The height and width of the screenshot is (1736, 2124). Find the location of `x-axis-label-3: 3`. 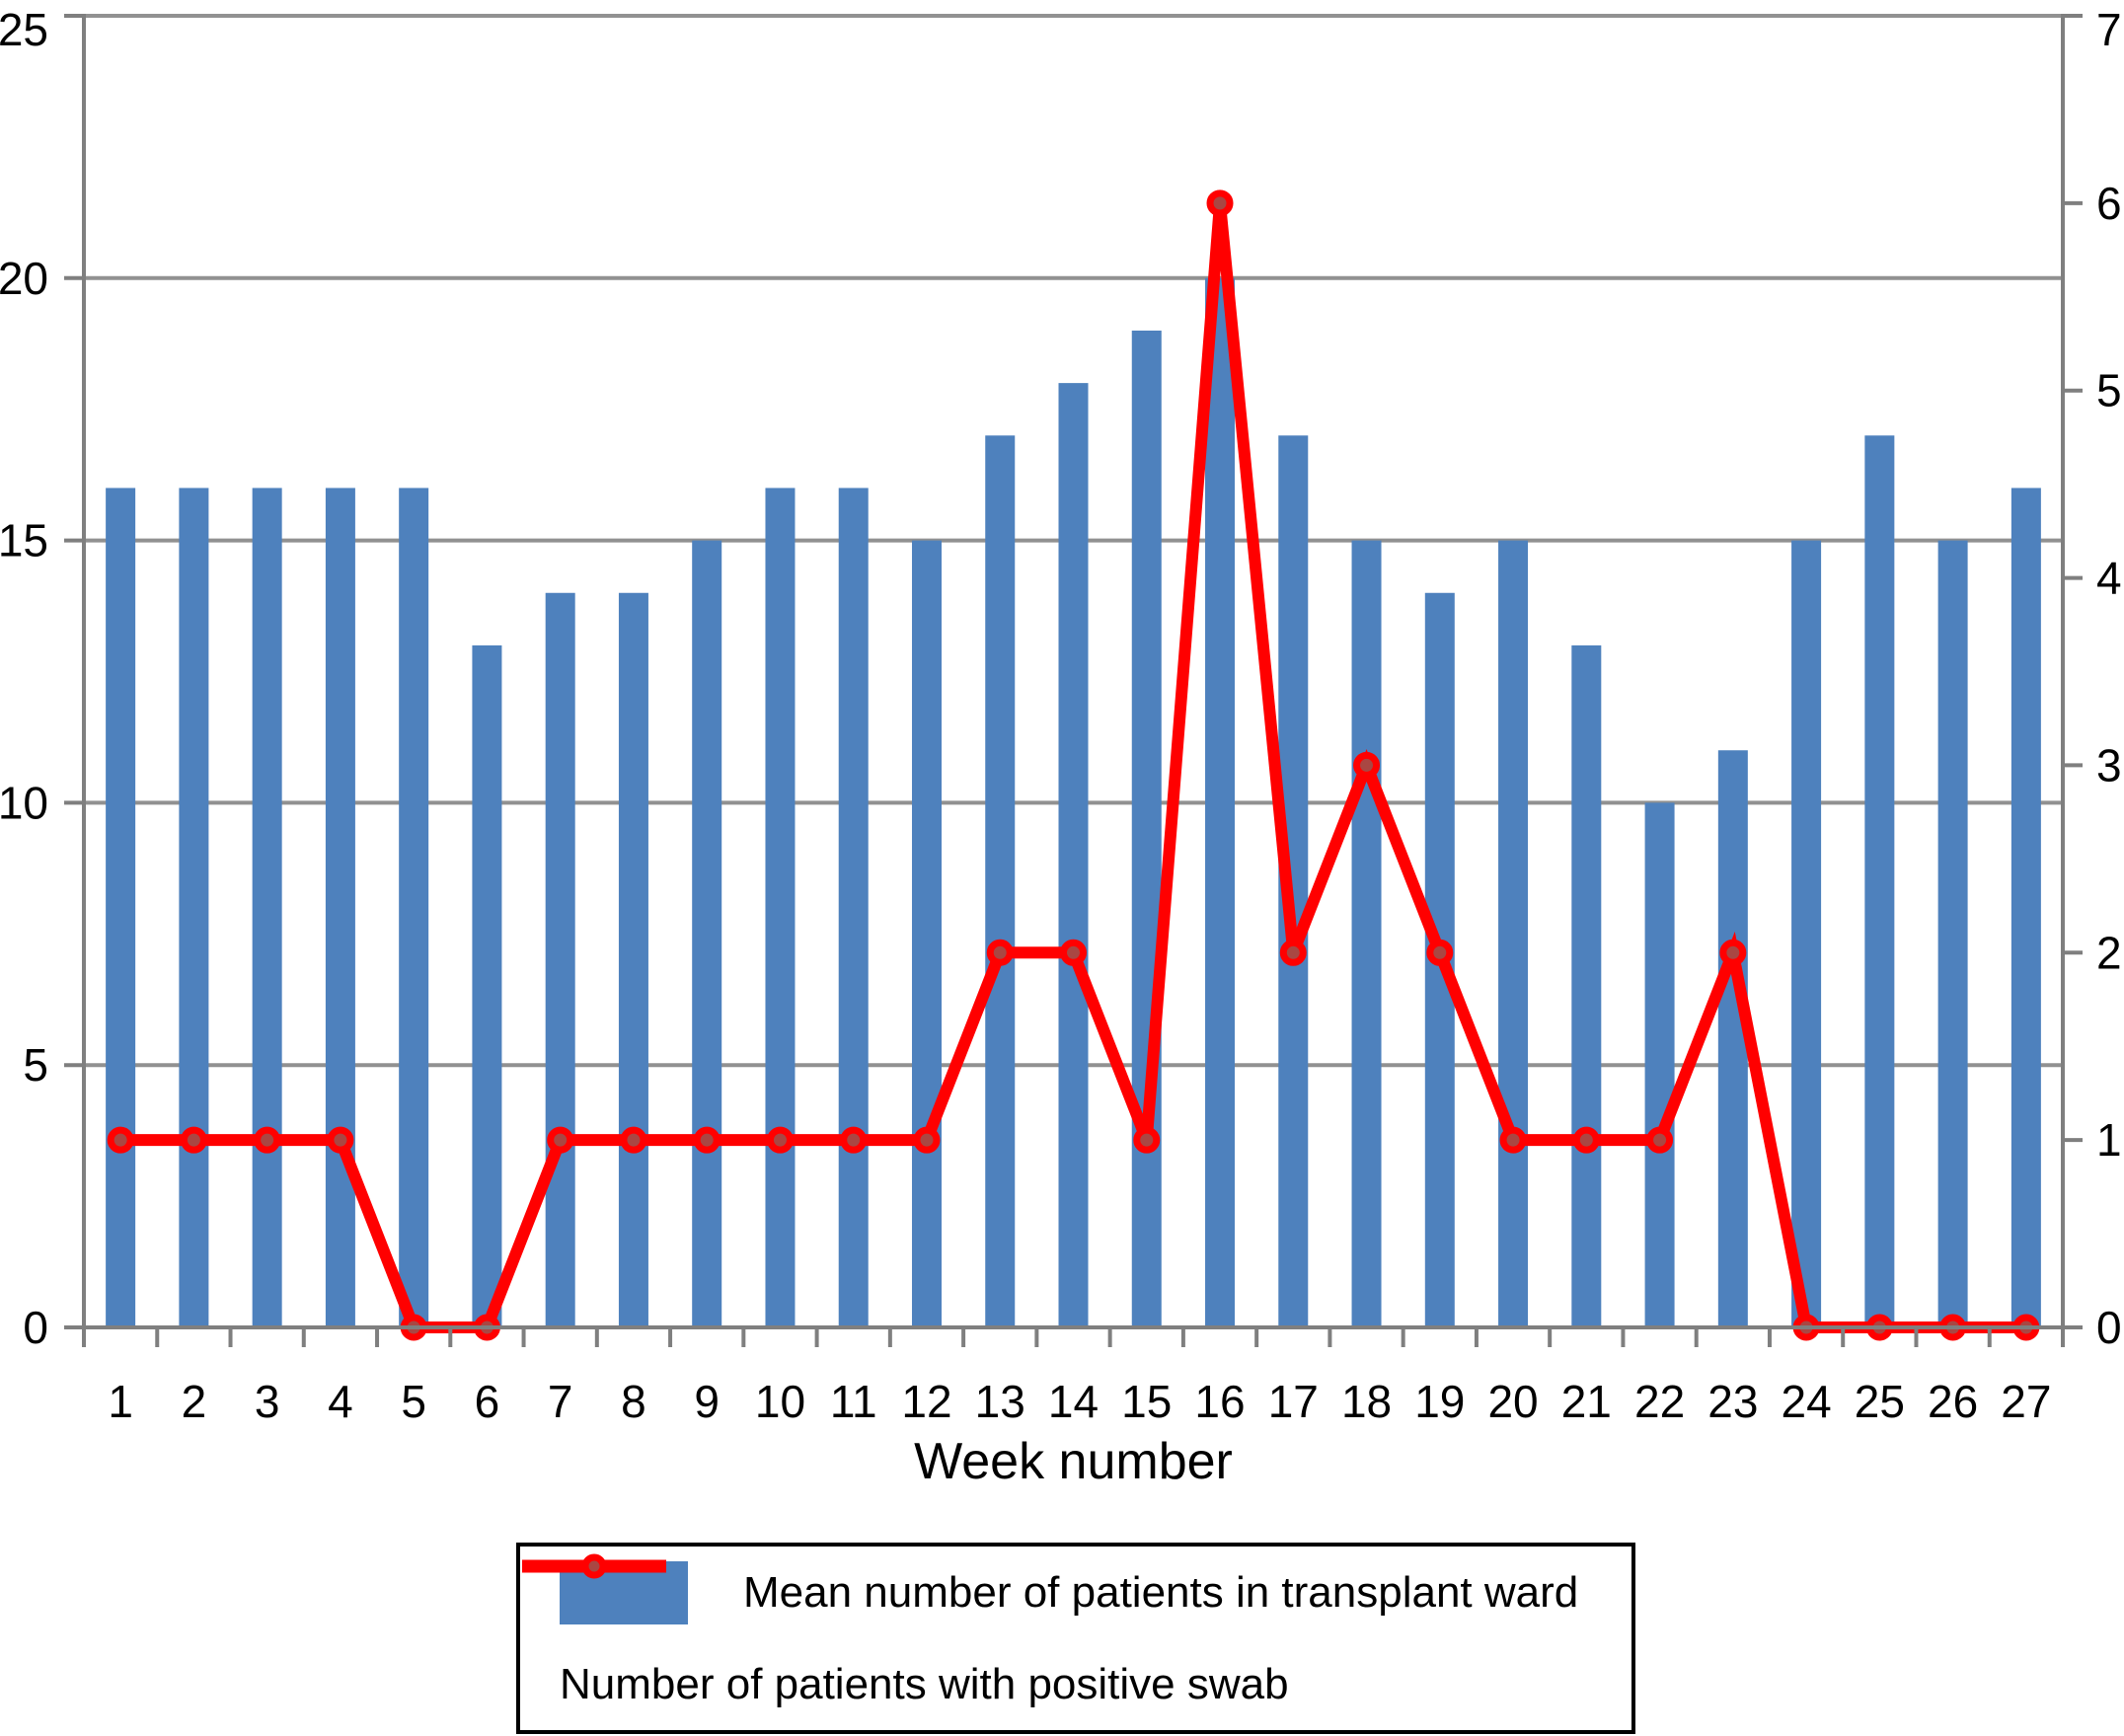

x-axis-label-3: 3 is located at coordinates (267, 1401).